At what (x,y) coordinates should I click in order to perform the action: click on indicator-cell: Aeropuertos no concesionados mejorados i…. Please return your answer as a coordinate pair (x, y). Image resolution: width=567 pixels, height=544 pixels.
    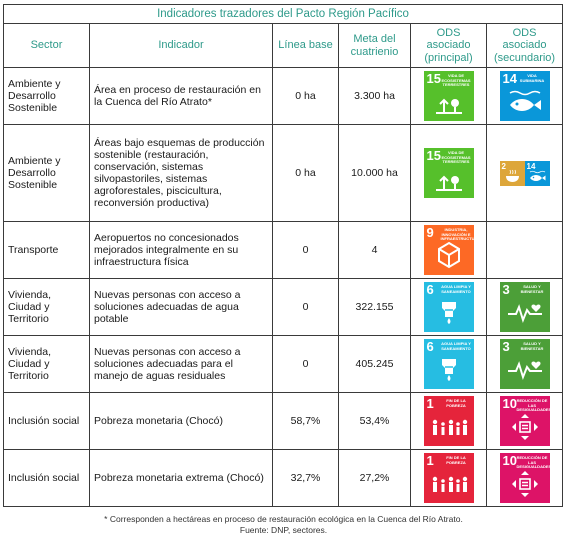
    Looking at the image, I should click on (181, 250).